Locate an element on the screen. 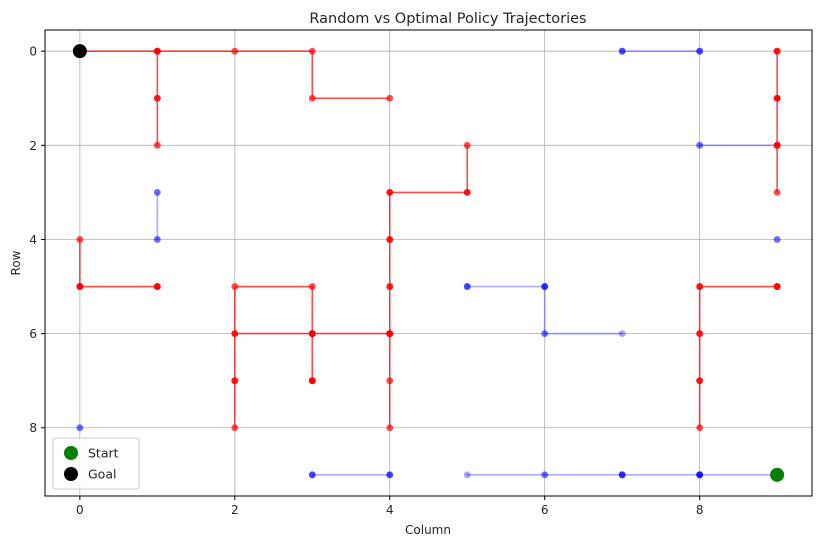 This screenshot has width=833, height=547. goal-marker is located at coordinates (79, 51).